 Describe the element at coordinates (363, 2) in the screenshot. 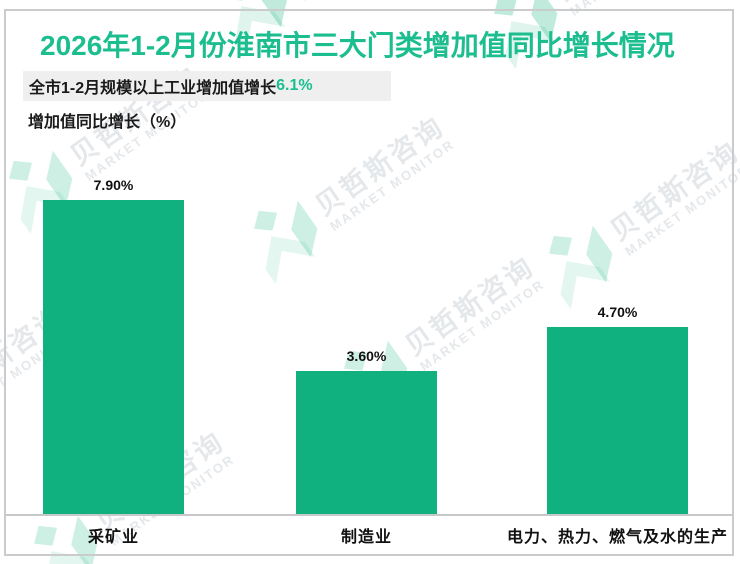

I see `watermark-en-text: MARKET MONITOR` at that location.